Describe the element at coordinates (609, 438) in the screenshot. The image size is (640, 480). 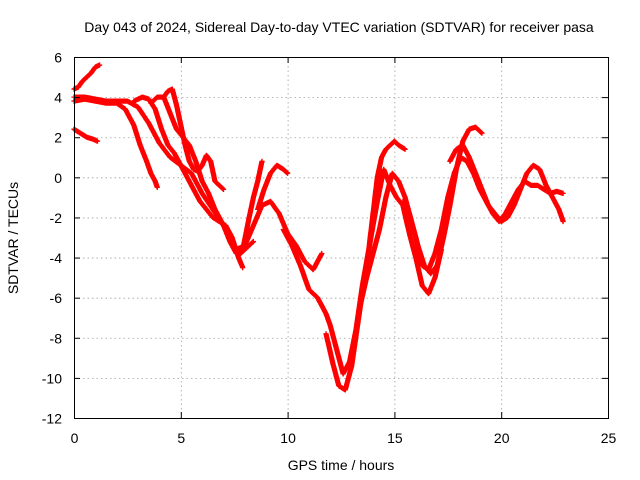
I see `x-tick-label: 25` at that location.